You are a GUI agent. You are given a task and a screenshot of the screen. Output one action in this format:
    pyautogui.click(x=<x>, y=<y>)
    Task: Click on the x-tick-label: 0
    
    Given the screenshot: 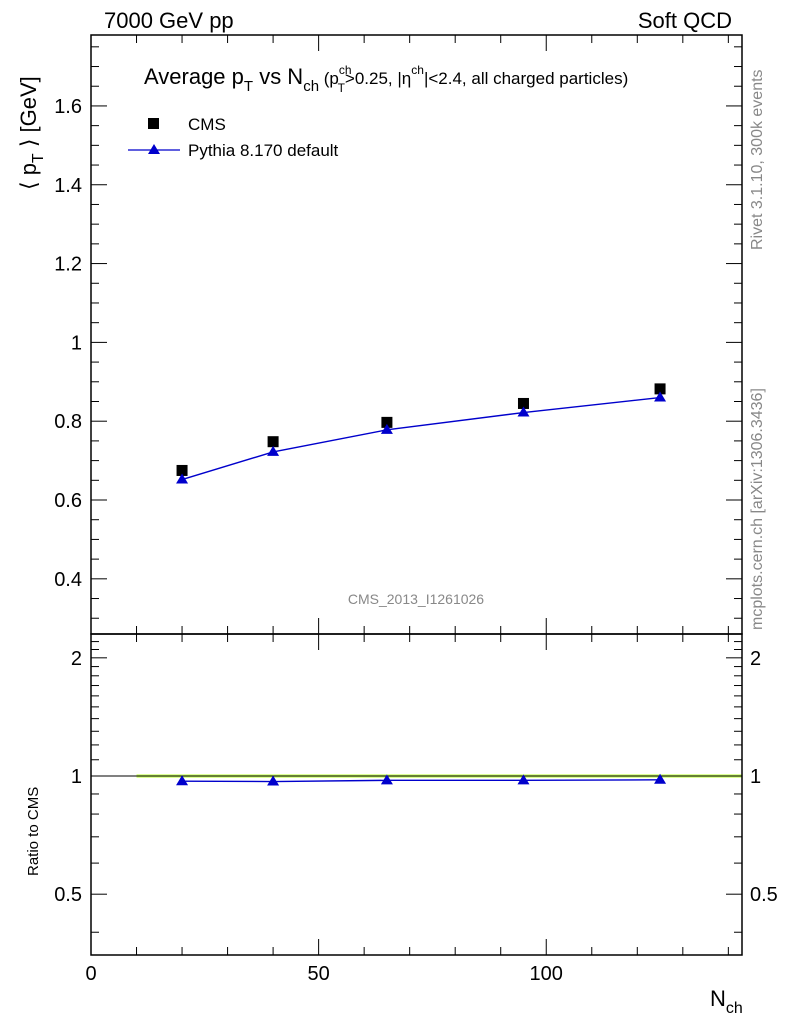 What is the action you would take?
    pyautogui.click(x=90, y=974)
    